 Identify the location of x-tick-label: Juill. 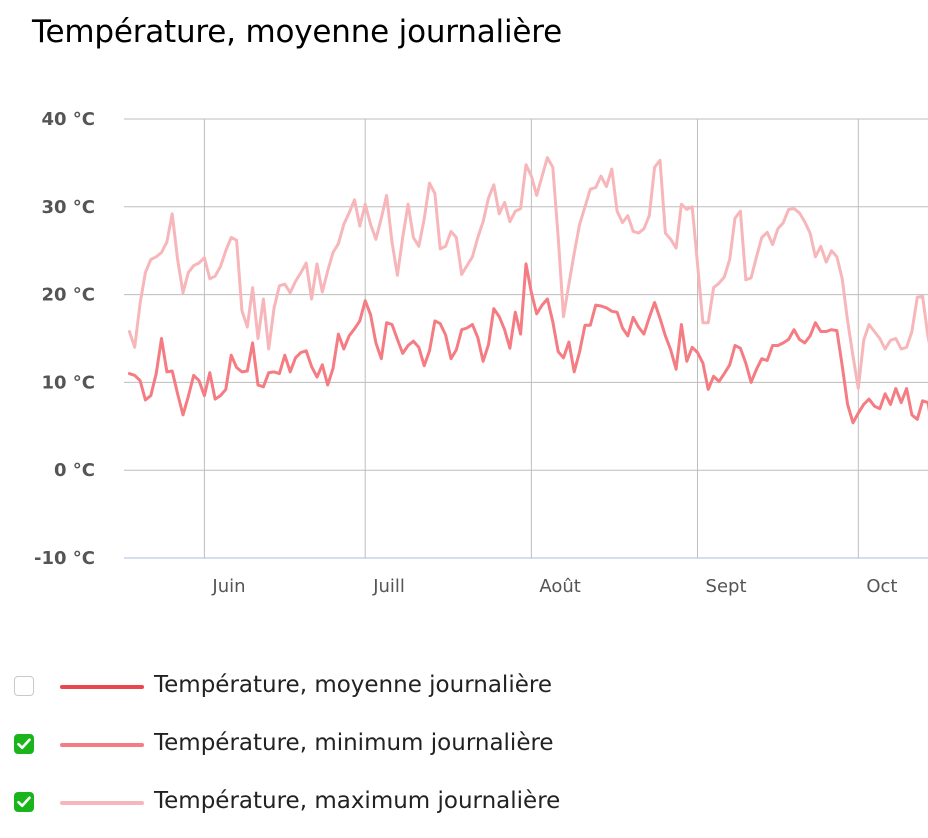
(388, 586).